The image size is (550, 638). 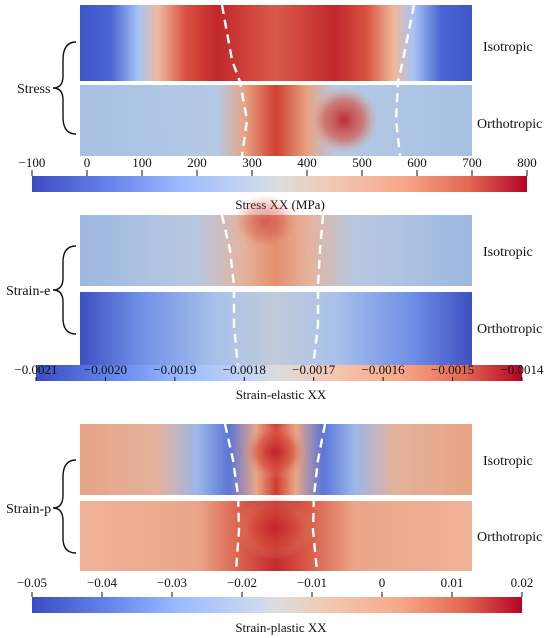 What do you see at coordinates (28, 509) in the screenshot?
I see `strain-plastic-group-label: Strain-p` at bounding box center [28, 509].